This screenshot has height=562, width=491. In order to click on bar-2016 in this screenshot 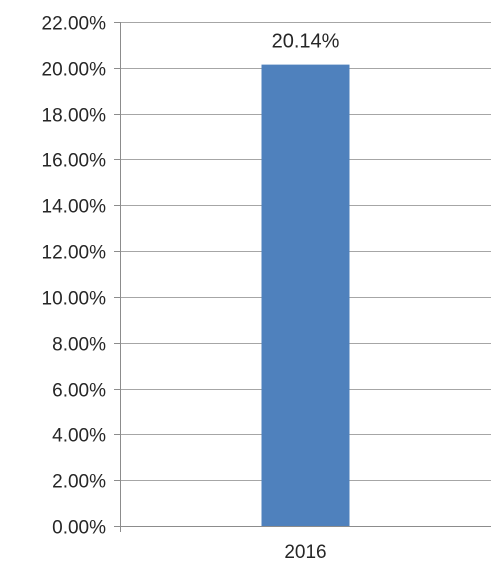, I will do `click(305, 295)`.